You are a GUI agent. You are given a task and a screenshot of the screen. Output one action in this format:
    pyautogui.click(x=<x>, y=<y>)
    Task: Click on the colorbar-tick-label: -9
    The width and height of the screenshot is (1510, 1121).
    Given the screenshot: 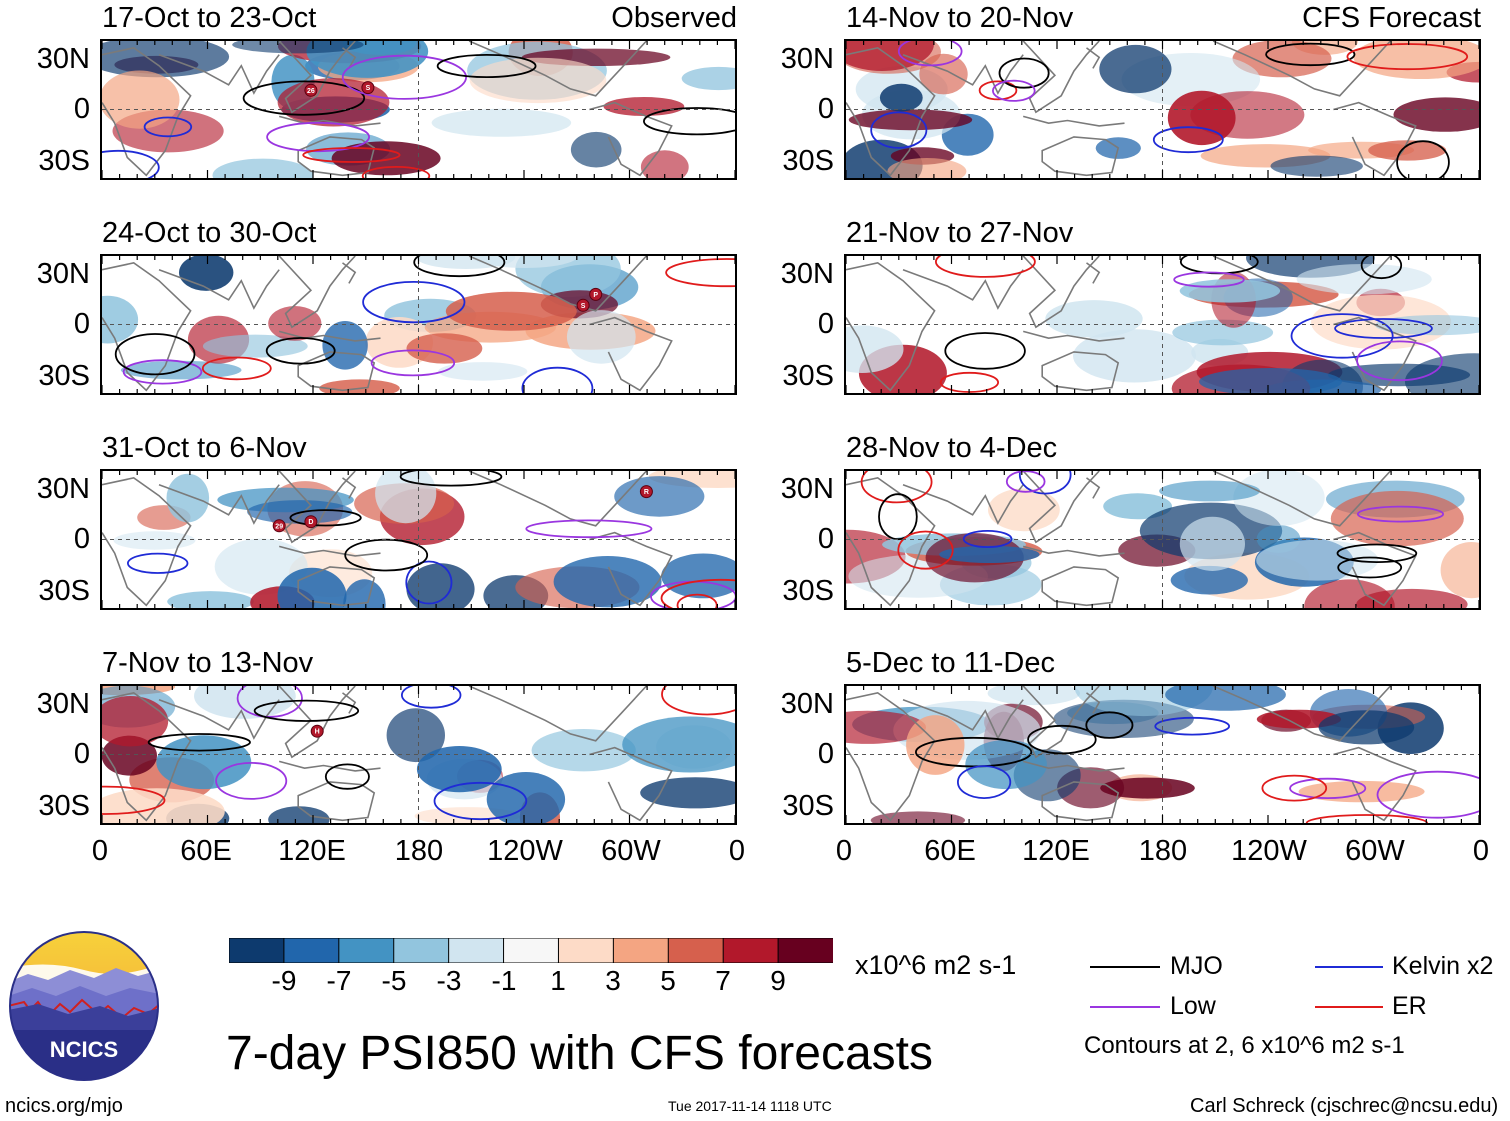 What is the action you would take?
    pyautogui.click(x=284, y=980)
    